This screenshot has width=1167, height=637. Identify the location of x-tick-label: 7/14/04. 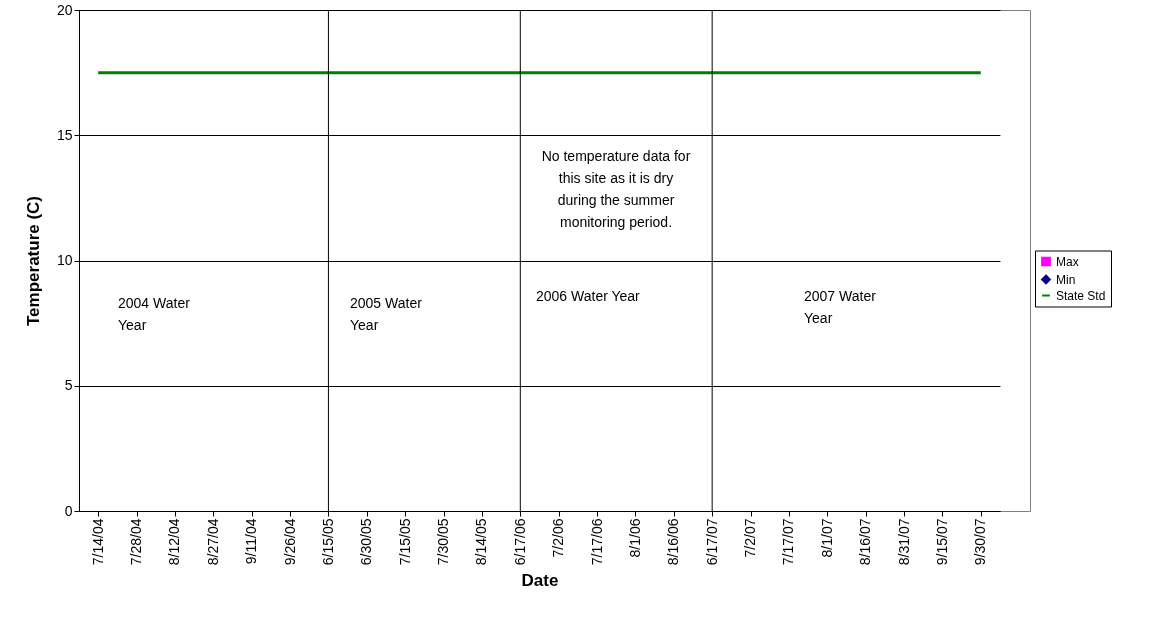
(97, 542).